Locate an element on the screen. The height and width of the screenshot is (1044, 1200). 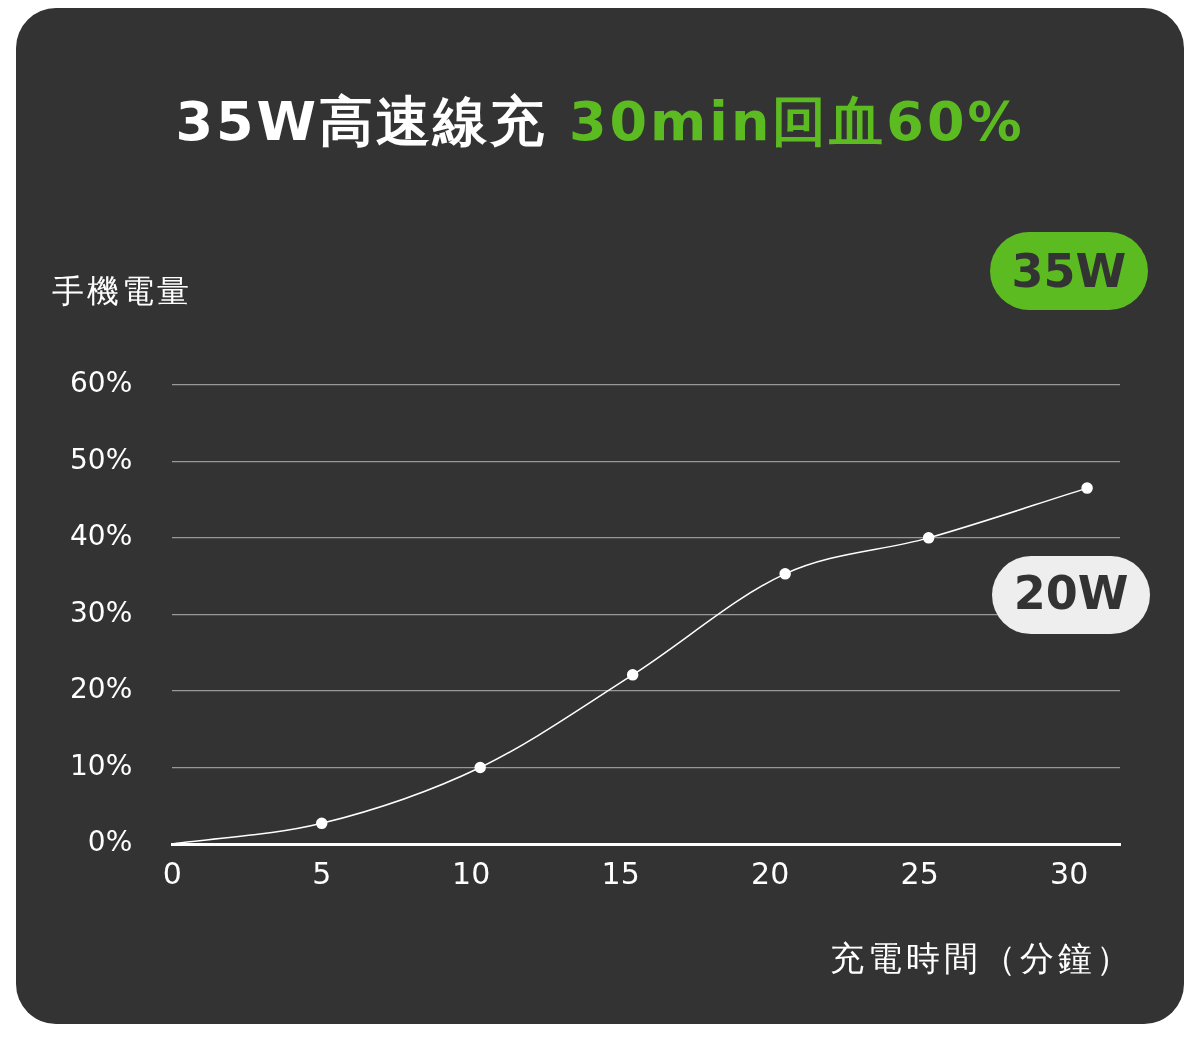
text: 35W is located at coordinates (1069, 271).